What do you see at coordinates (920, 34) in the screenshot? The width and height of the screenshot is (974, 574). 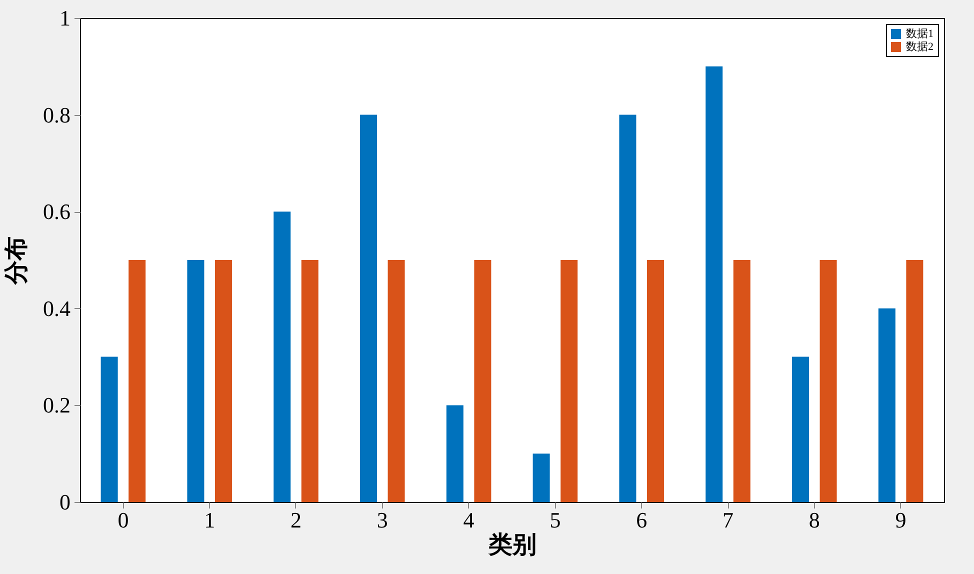 I see `legend-label: 数据1` at bounding box center [920, 34].